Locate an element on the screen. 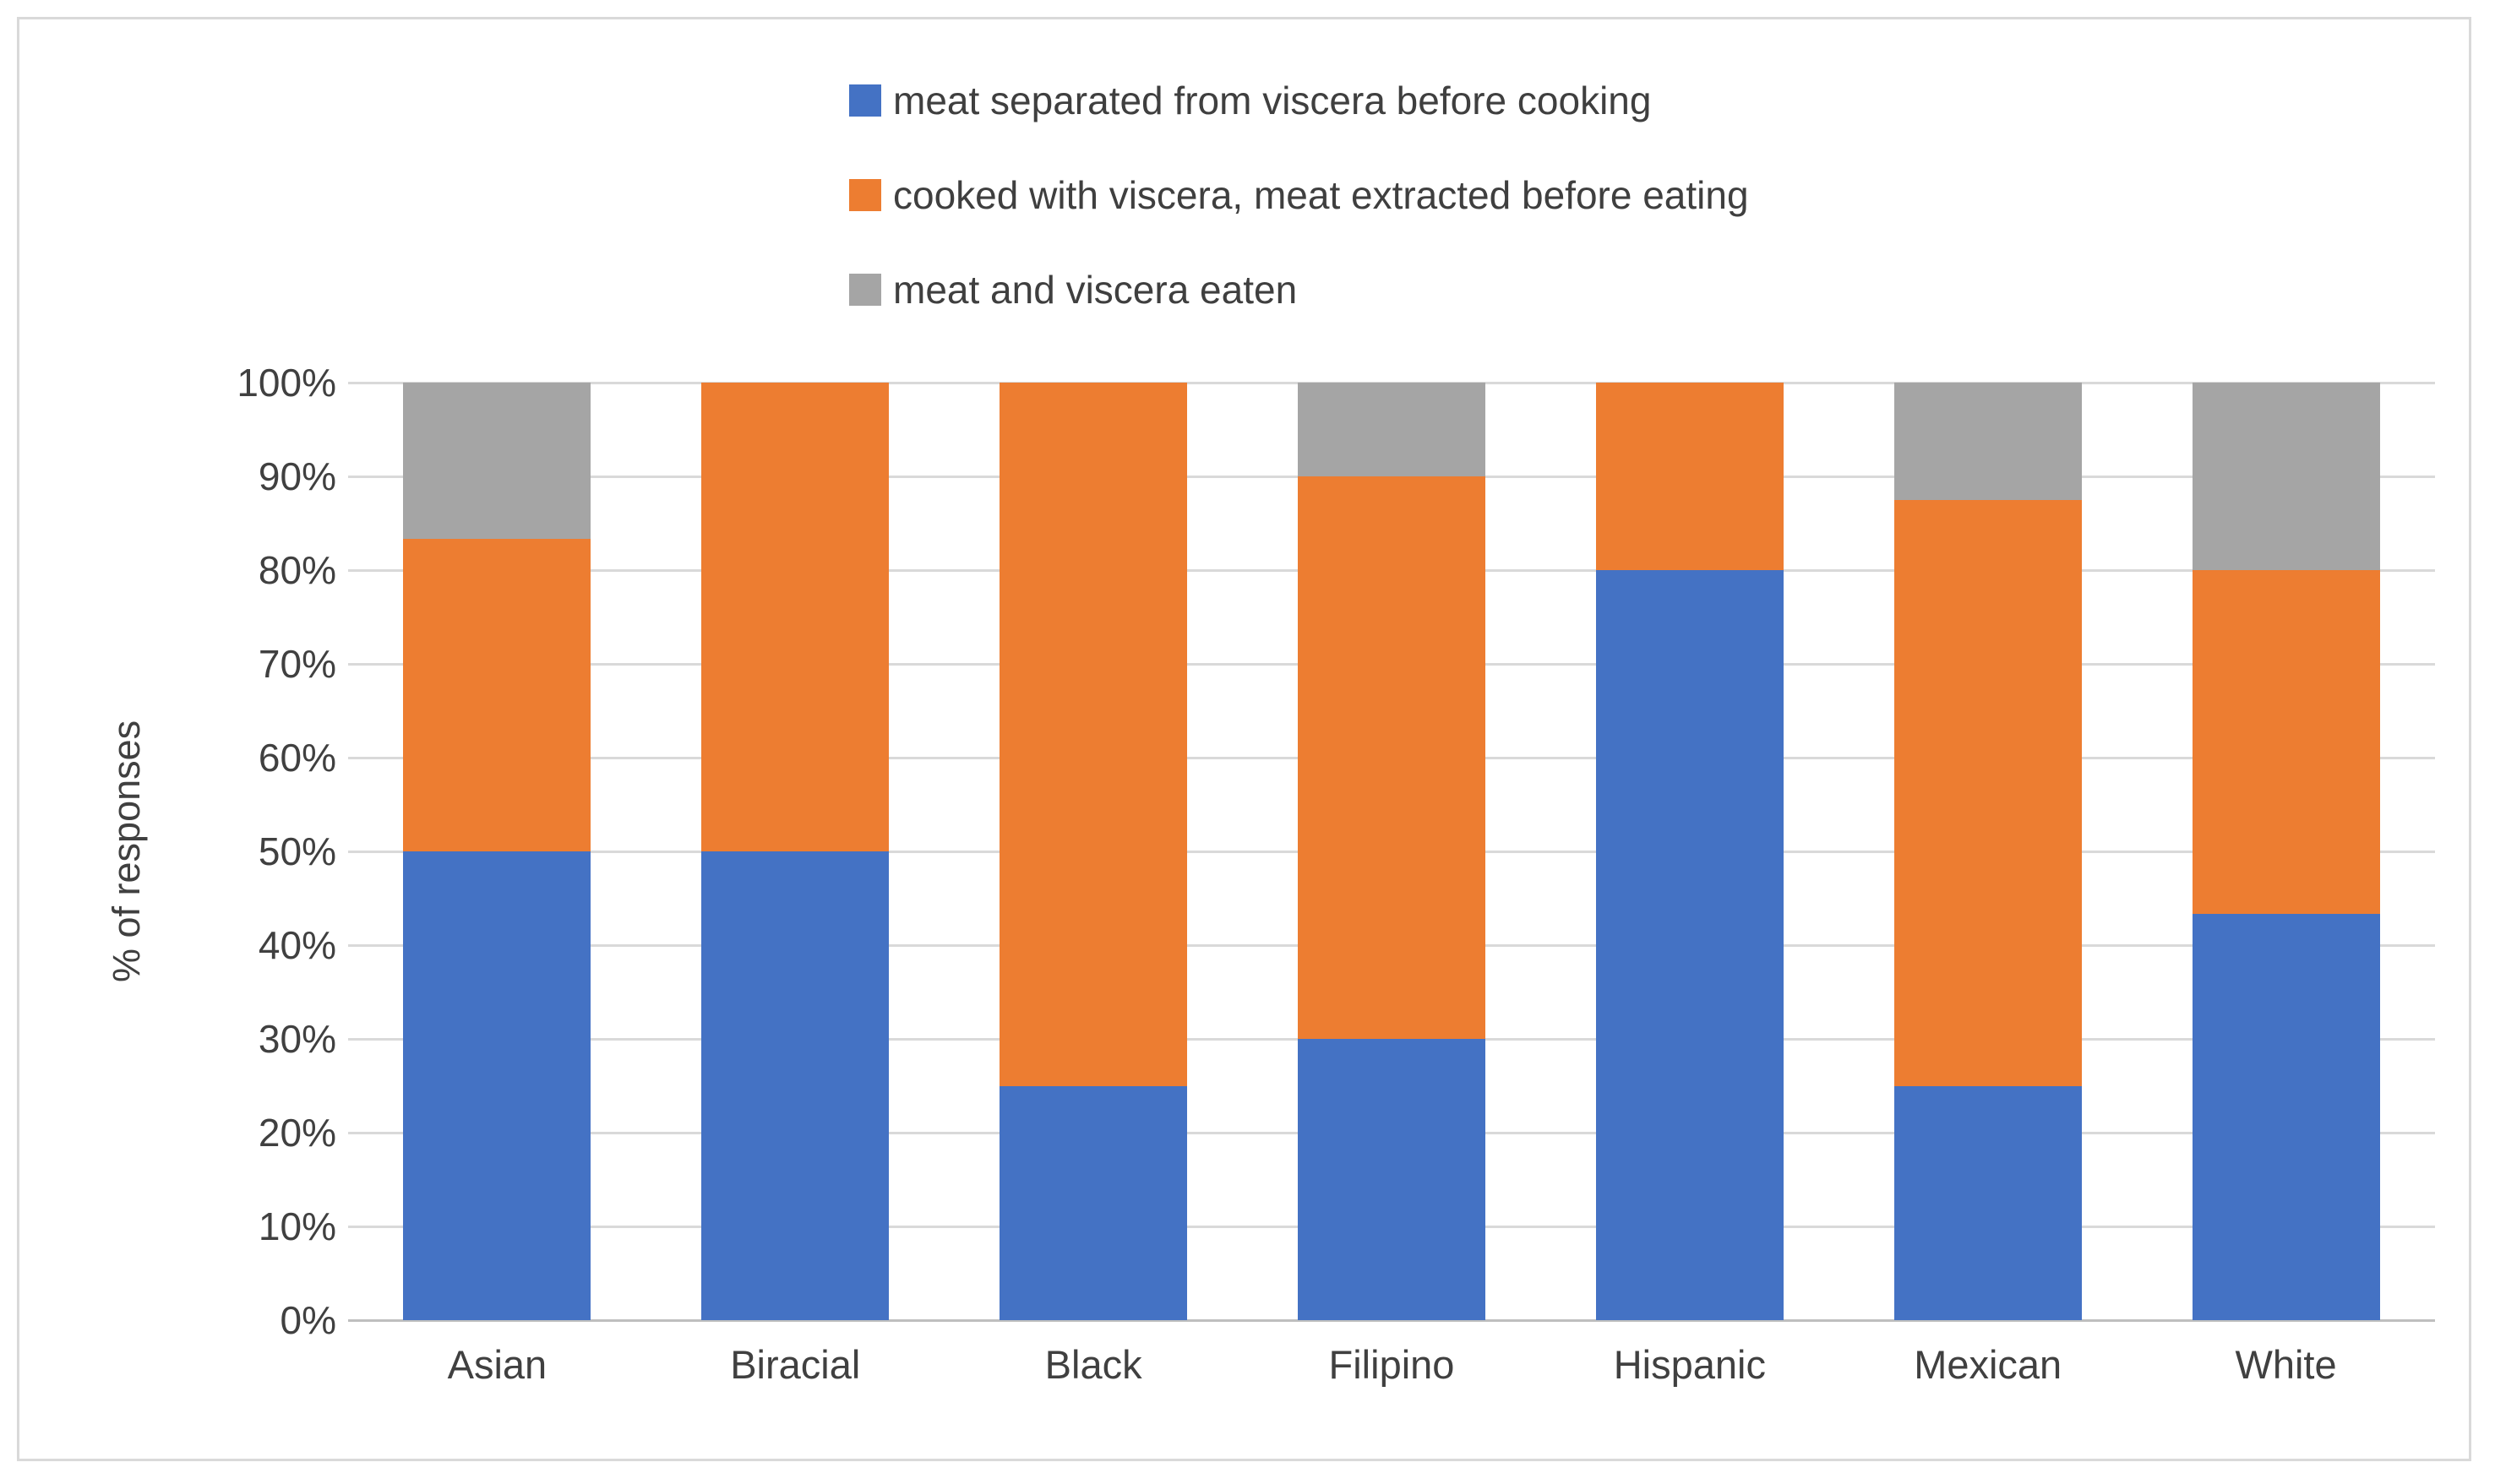  x-category-label: Asian is located at coordinates (497, 1364).